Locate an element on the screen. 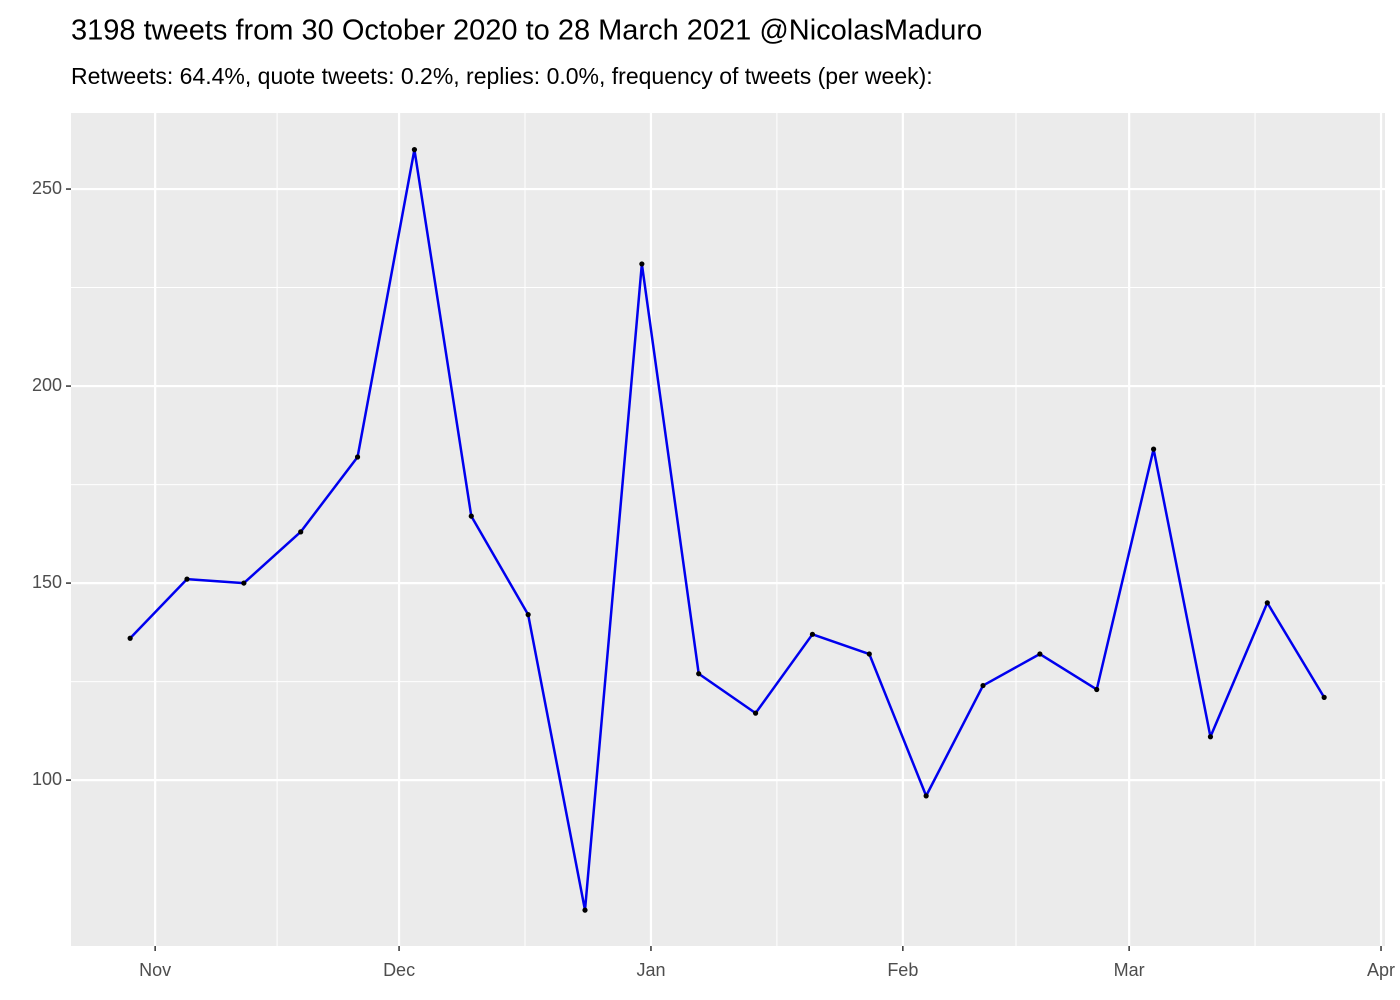 The width and height of the screenshot is (1400, 1000). x-tick-label: Mar is located at coordinates (1129, 970).